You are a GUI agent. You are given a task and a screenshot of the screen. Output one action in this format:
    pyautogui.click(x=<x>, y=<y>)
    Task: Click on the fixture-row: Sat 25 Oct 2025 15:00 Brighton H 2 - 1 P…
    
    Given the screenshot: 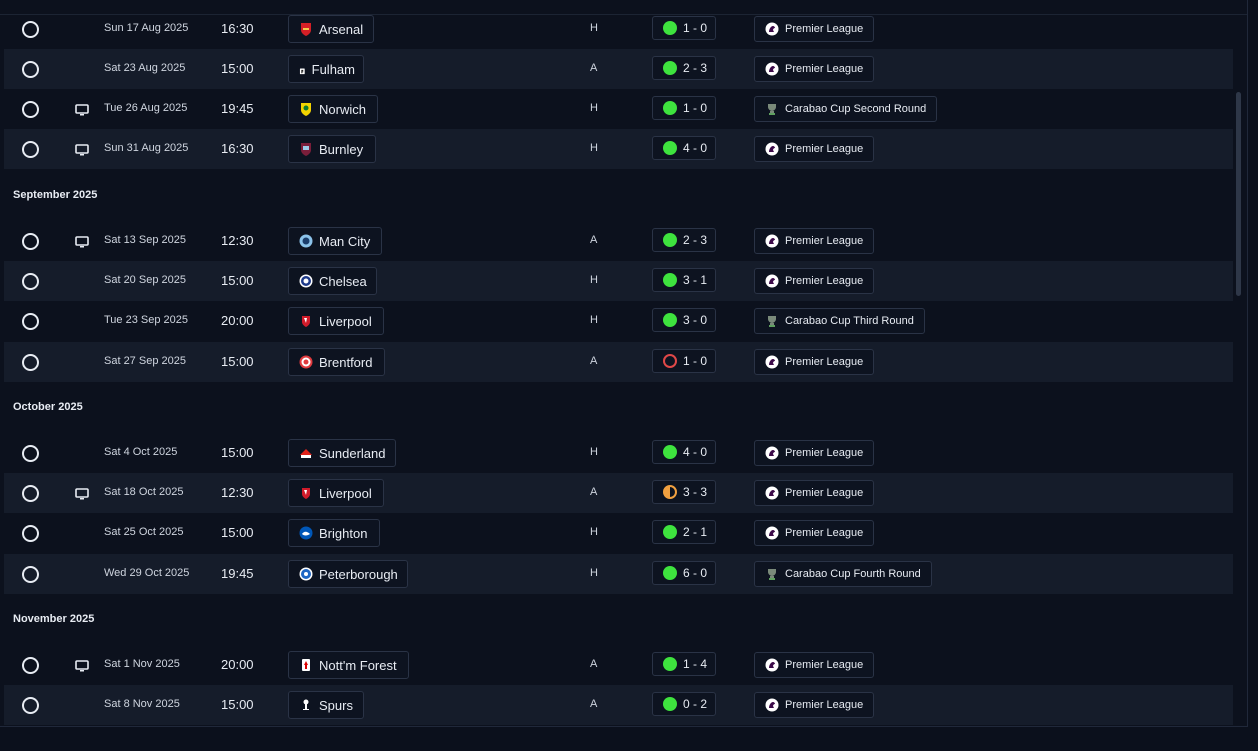 What is the action you would take?
    pyautogui.click(x=618, y=533)
    